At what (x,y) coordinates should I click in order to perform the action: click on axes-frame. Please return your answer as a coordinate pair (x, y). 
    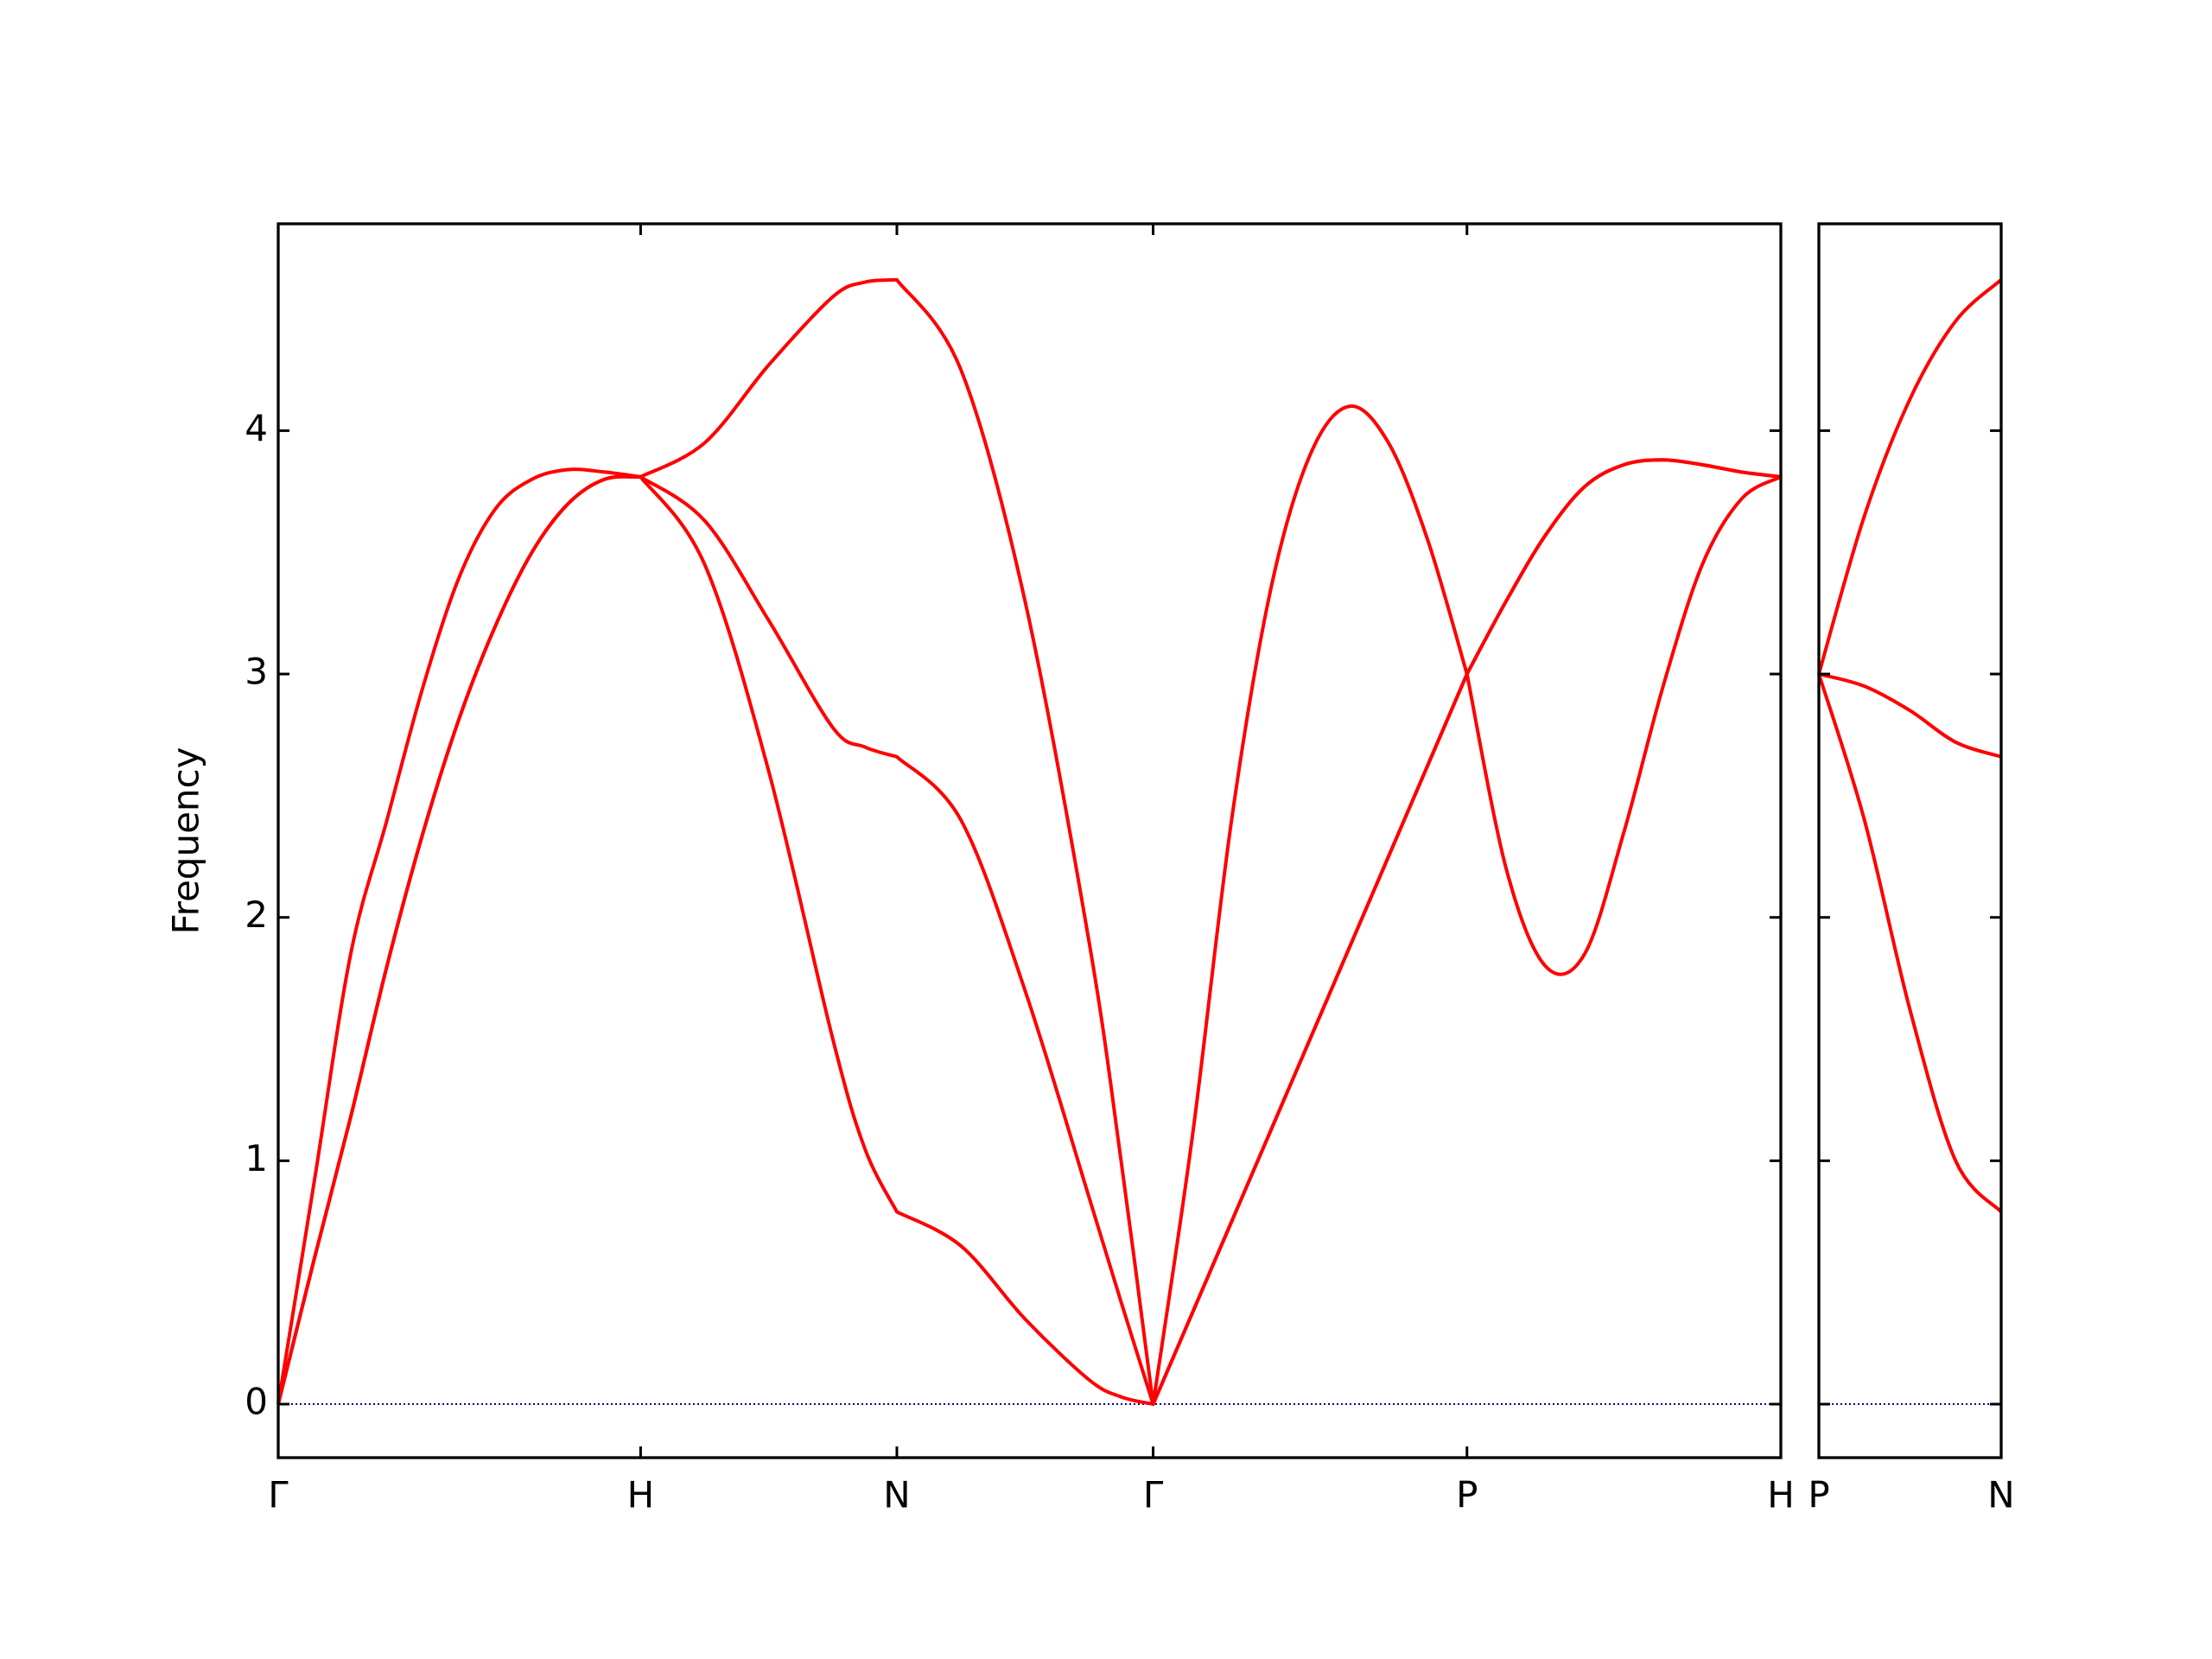
    Looking at the image, I should click on (1910, 840).